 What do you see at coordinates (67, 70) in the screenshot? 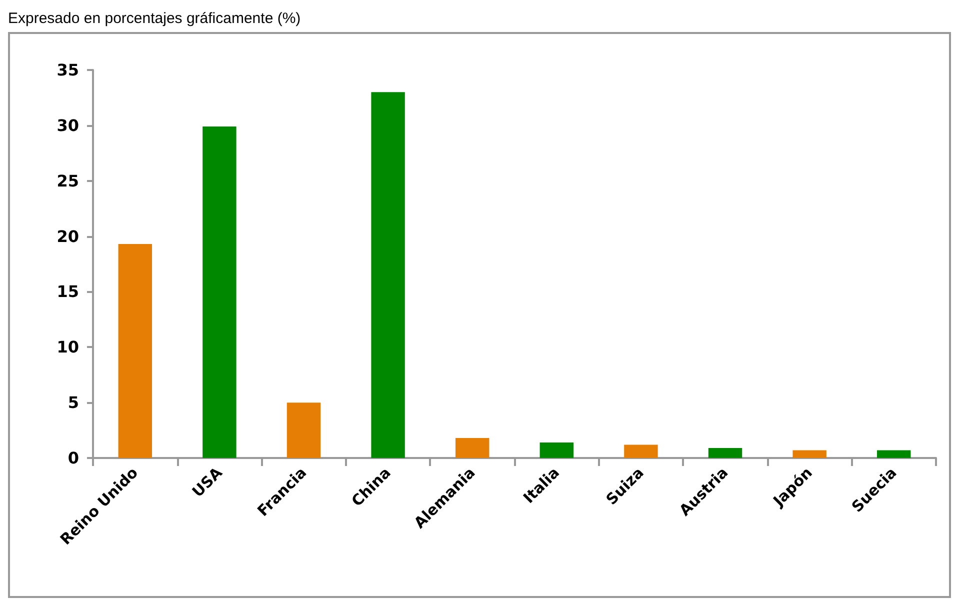
I see `y-tick-label: 35` at bounding box center [67, 70].